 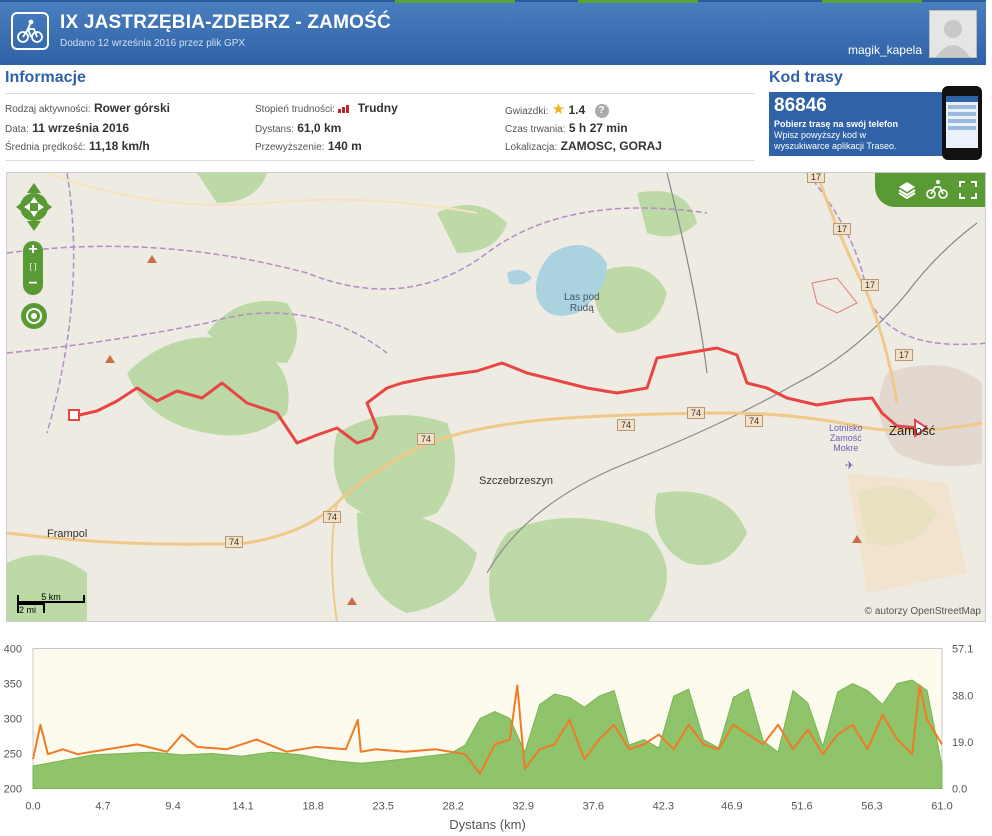 I want to click on x-tick-label: 28.2, so click(x=453, y=807).